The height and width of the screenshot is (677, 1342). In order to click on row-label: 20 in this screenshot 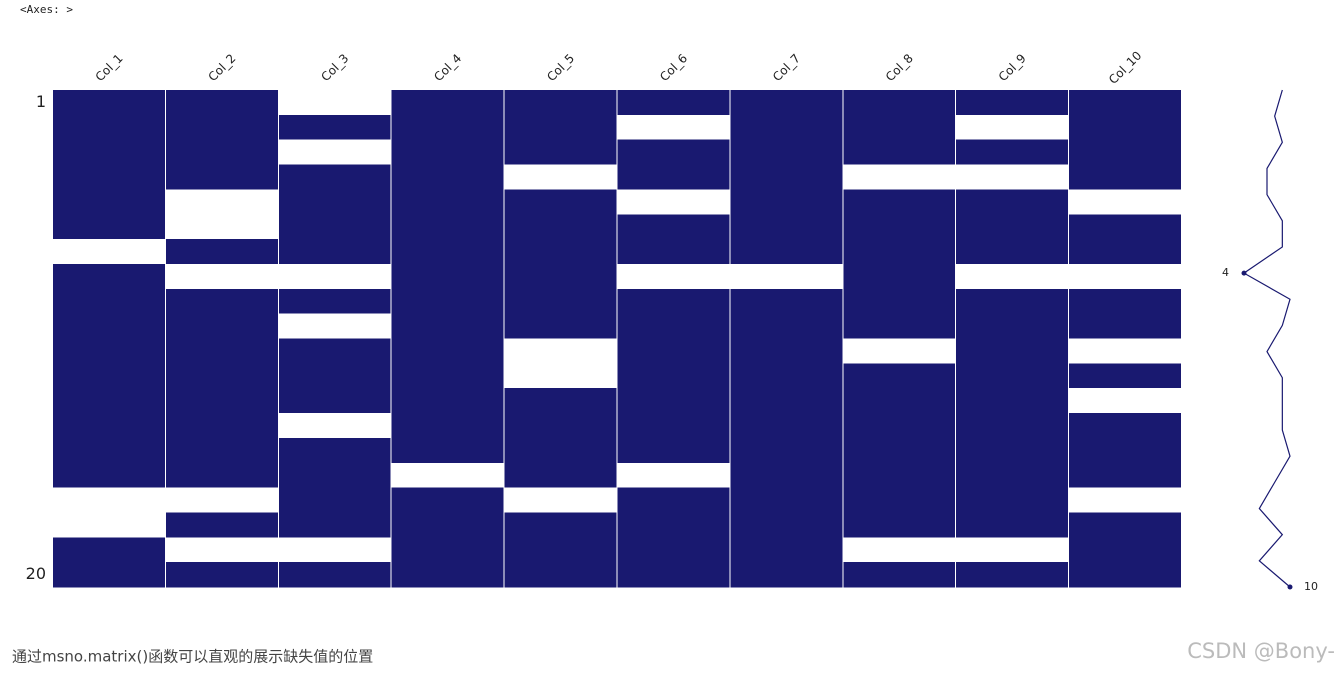, I will do `click(36, 573)`.